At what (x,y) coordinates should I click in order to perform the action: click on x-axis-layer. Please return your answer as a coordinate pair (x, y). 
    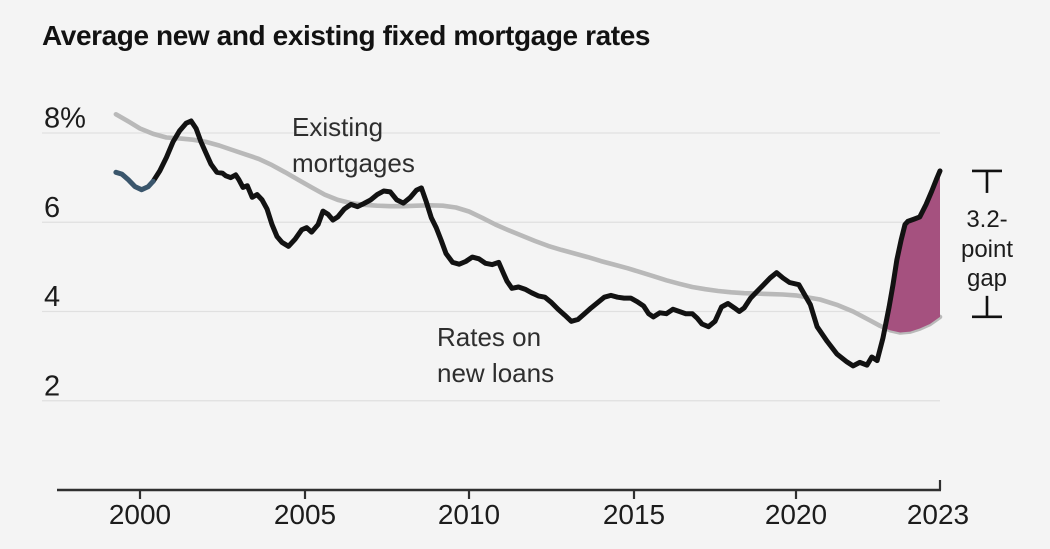
    Looking at the image, I should click on (499, 489).